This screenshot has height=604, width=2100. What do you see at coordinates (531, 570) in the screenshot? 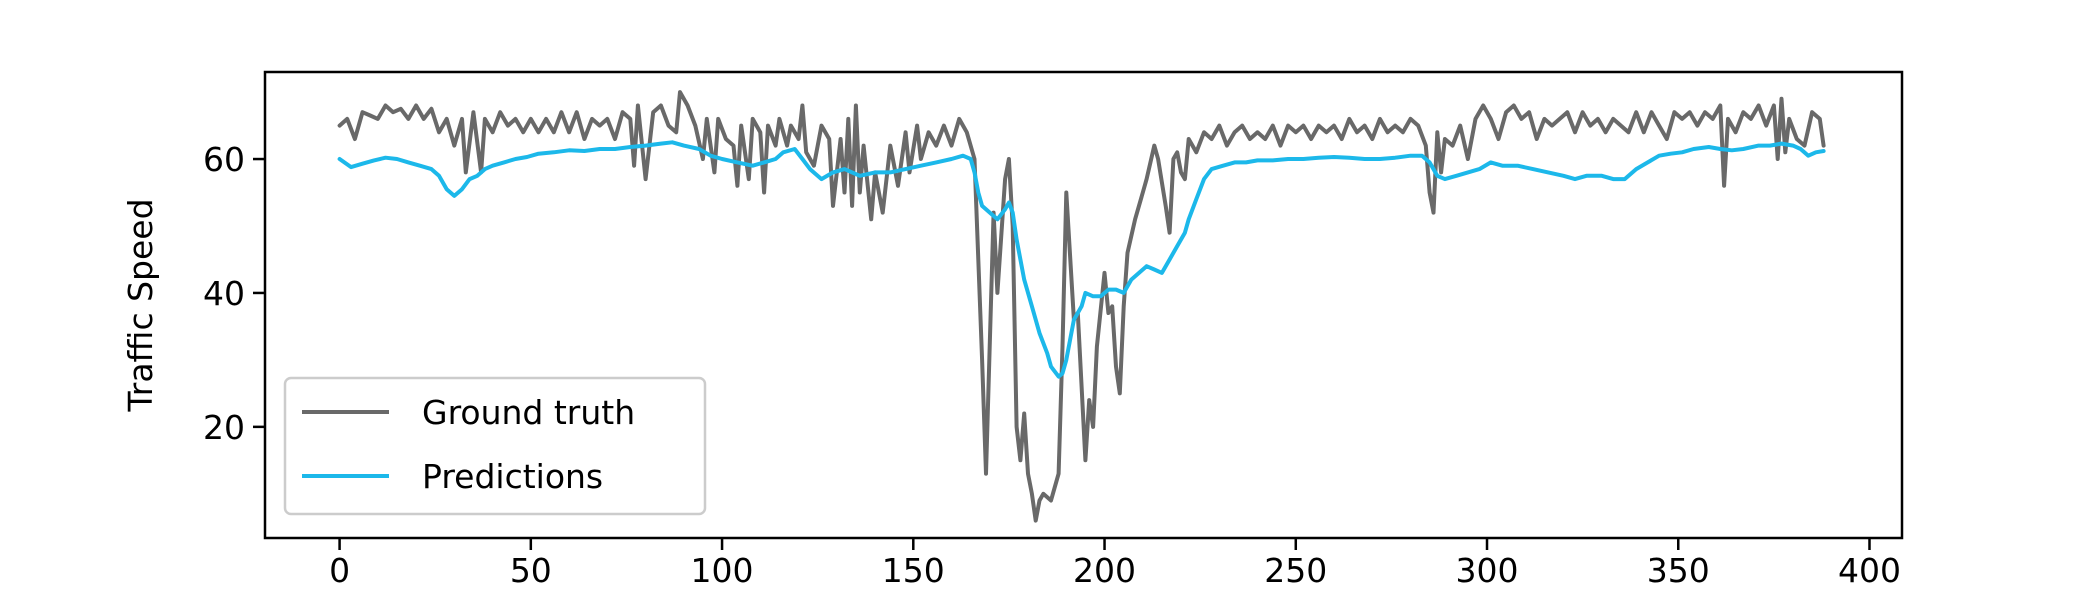
I see `x-tick-label: 50` at bounding box center [531, 570].